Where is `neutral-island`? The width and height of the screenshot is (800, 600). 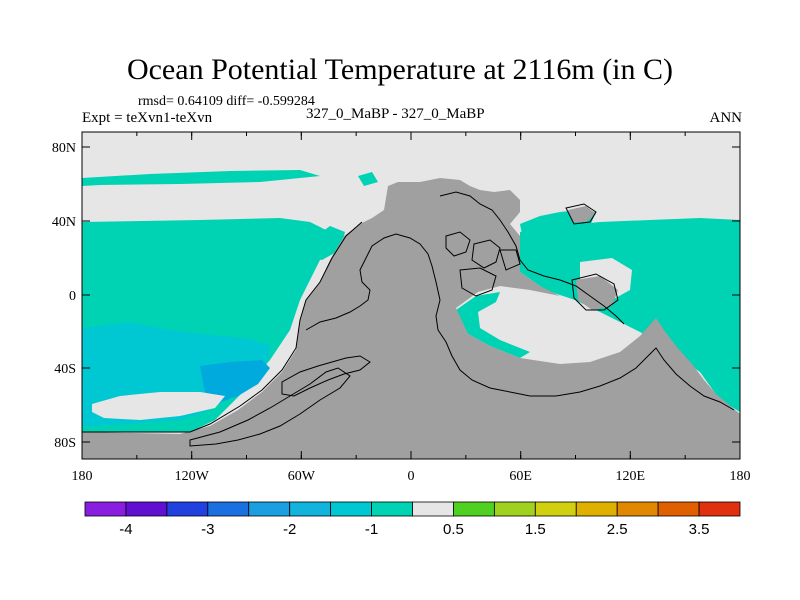
neutral-island is located at coordinates (158, 406).